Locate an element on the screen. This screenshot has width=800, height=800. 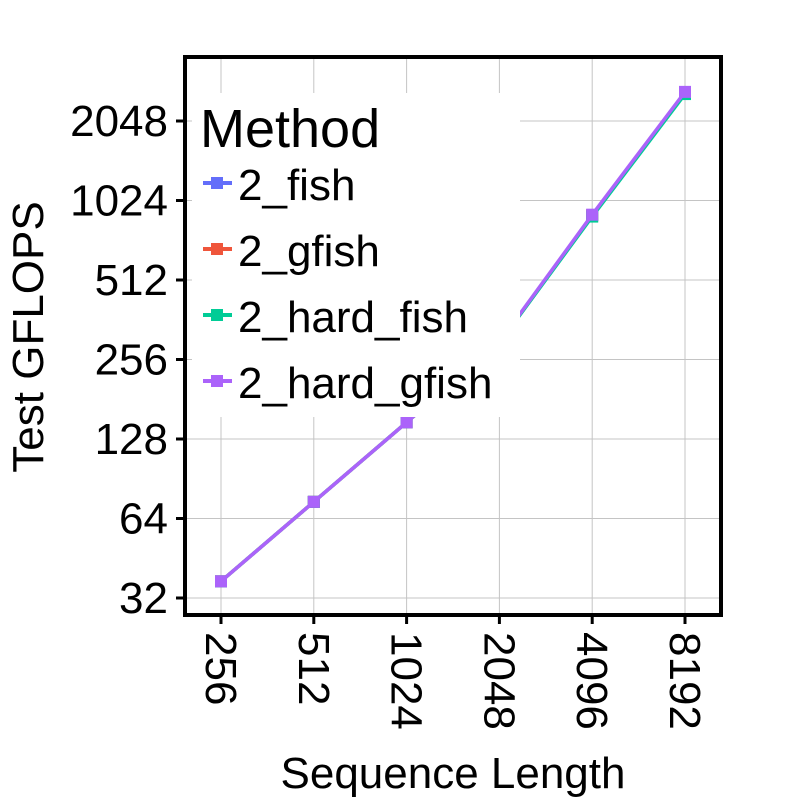
y-tick-label: 2048 is located at coordinates (119, 121).